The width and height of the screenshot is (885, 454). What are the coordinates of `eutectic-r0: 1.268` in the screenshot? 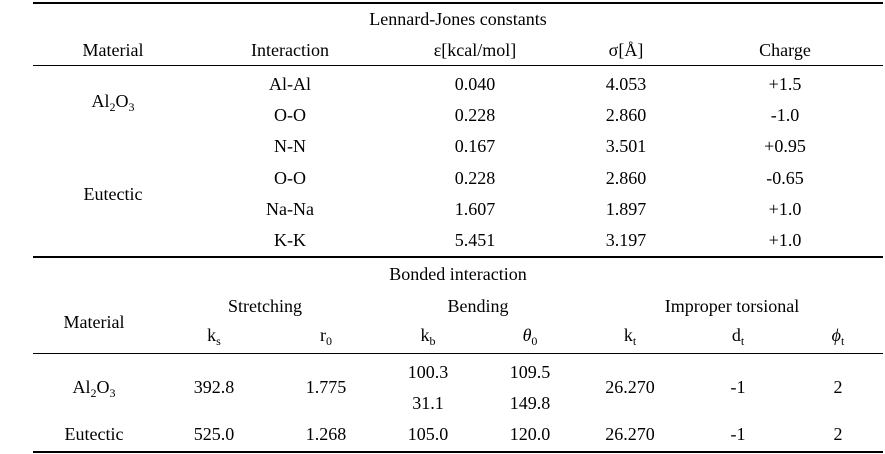 It's located at (326, 434).